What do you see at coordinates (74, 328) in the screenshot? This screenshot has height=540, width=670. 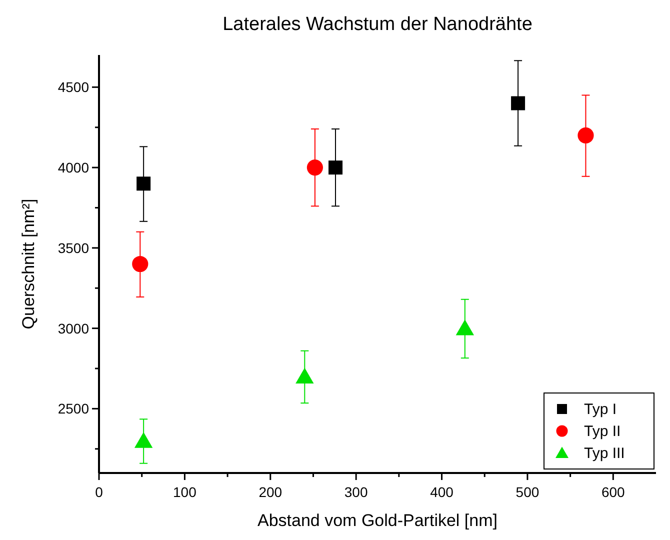 I see `y-tick-label: 3000` at bounding box center [74, 328].